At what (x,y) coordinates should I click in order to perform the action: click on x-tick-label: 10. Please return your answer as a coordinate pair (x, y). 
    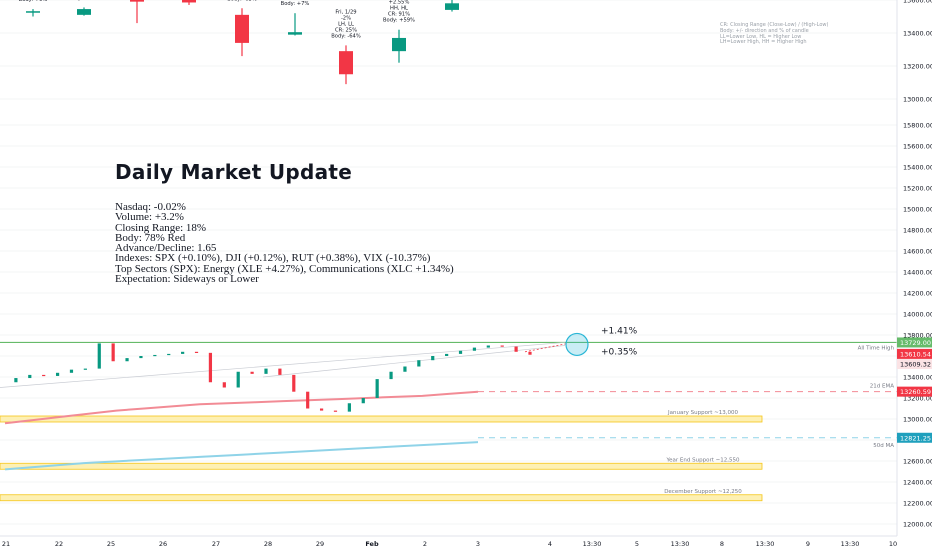
    Looking at the image, I should click on (893, 544).